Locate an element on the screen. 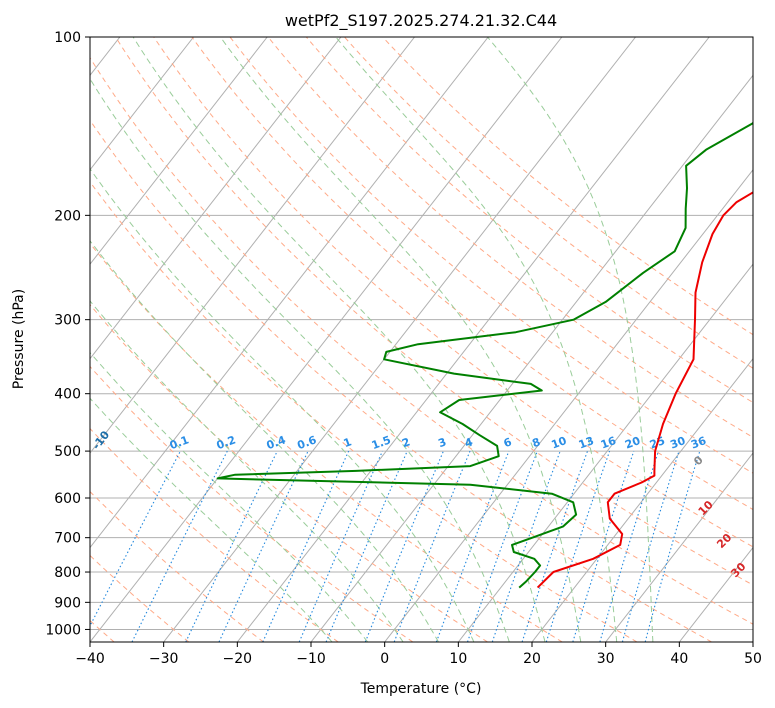  dry-adiabat-label: -20 is located at coordinates (11, 406).